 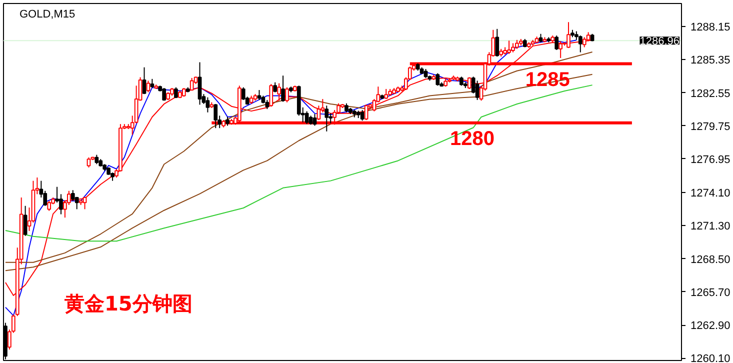 I want to click on y-tick-label: 1276.95, so click(x=710, y=160).